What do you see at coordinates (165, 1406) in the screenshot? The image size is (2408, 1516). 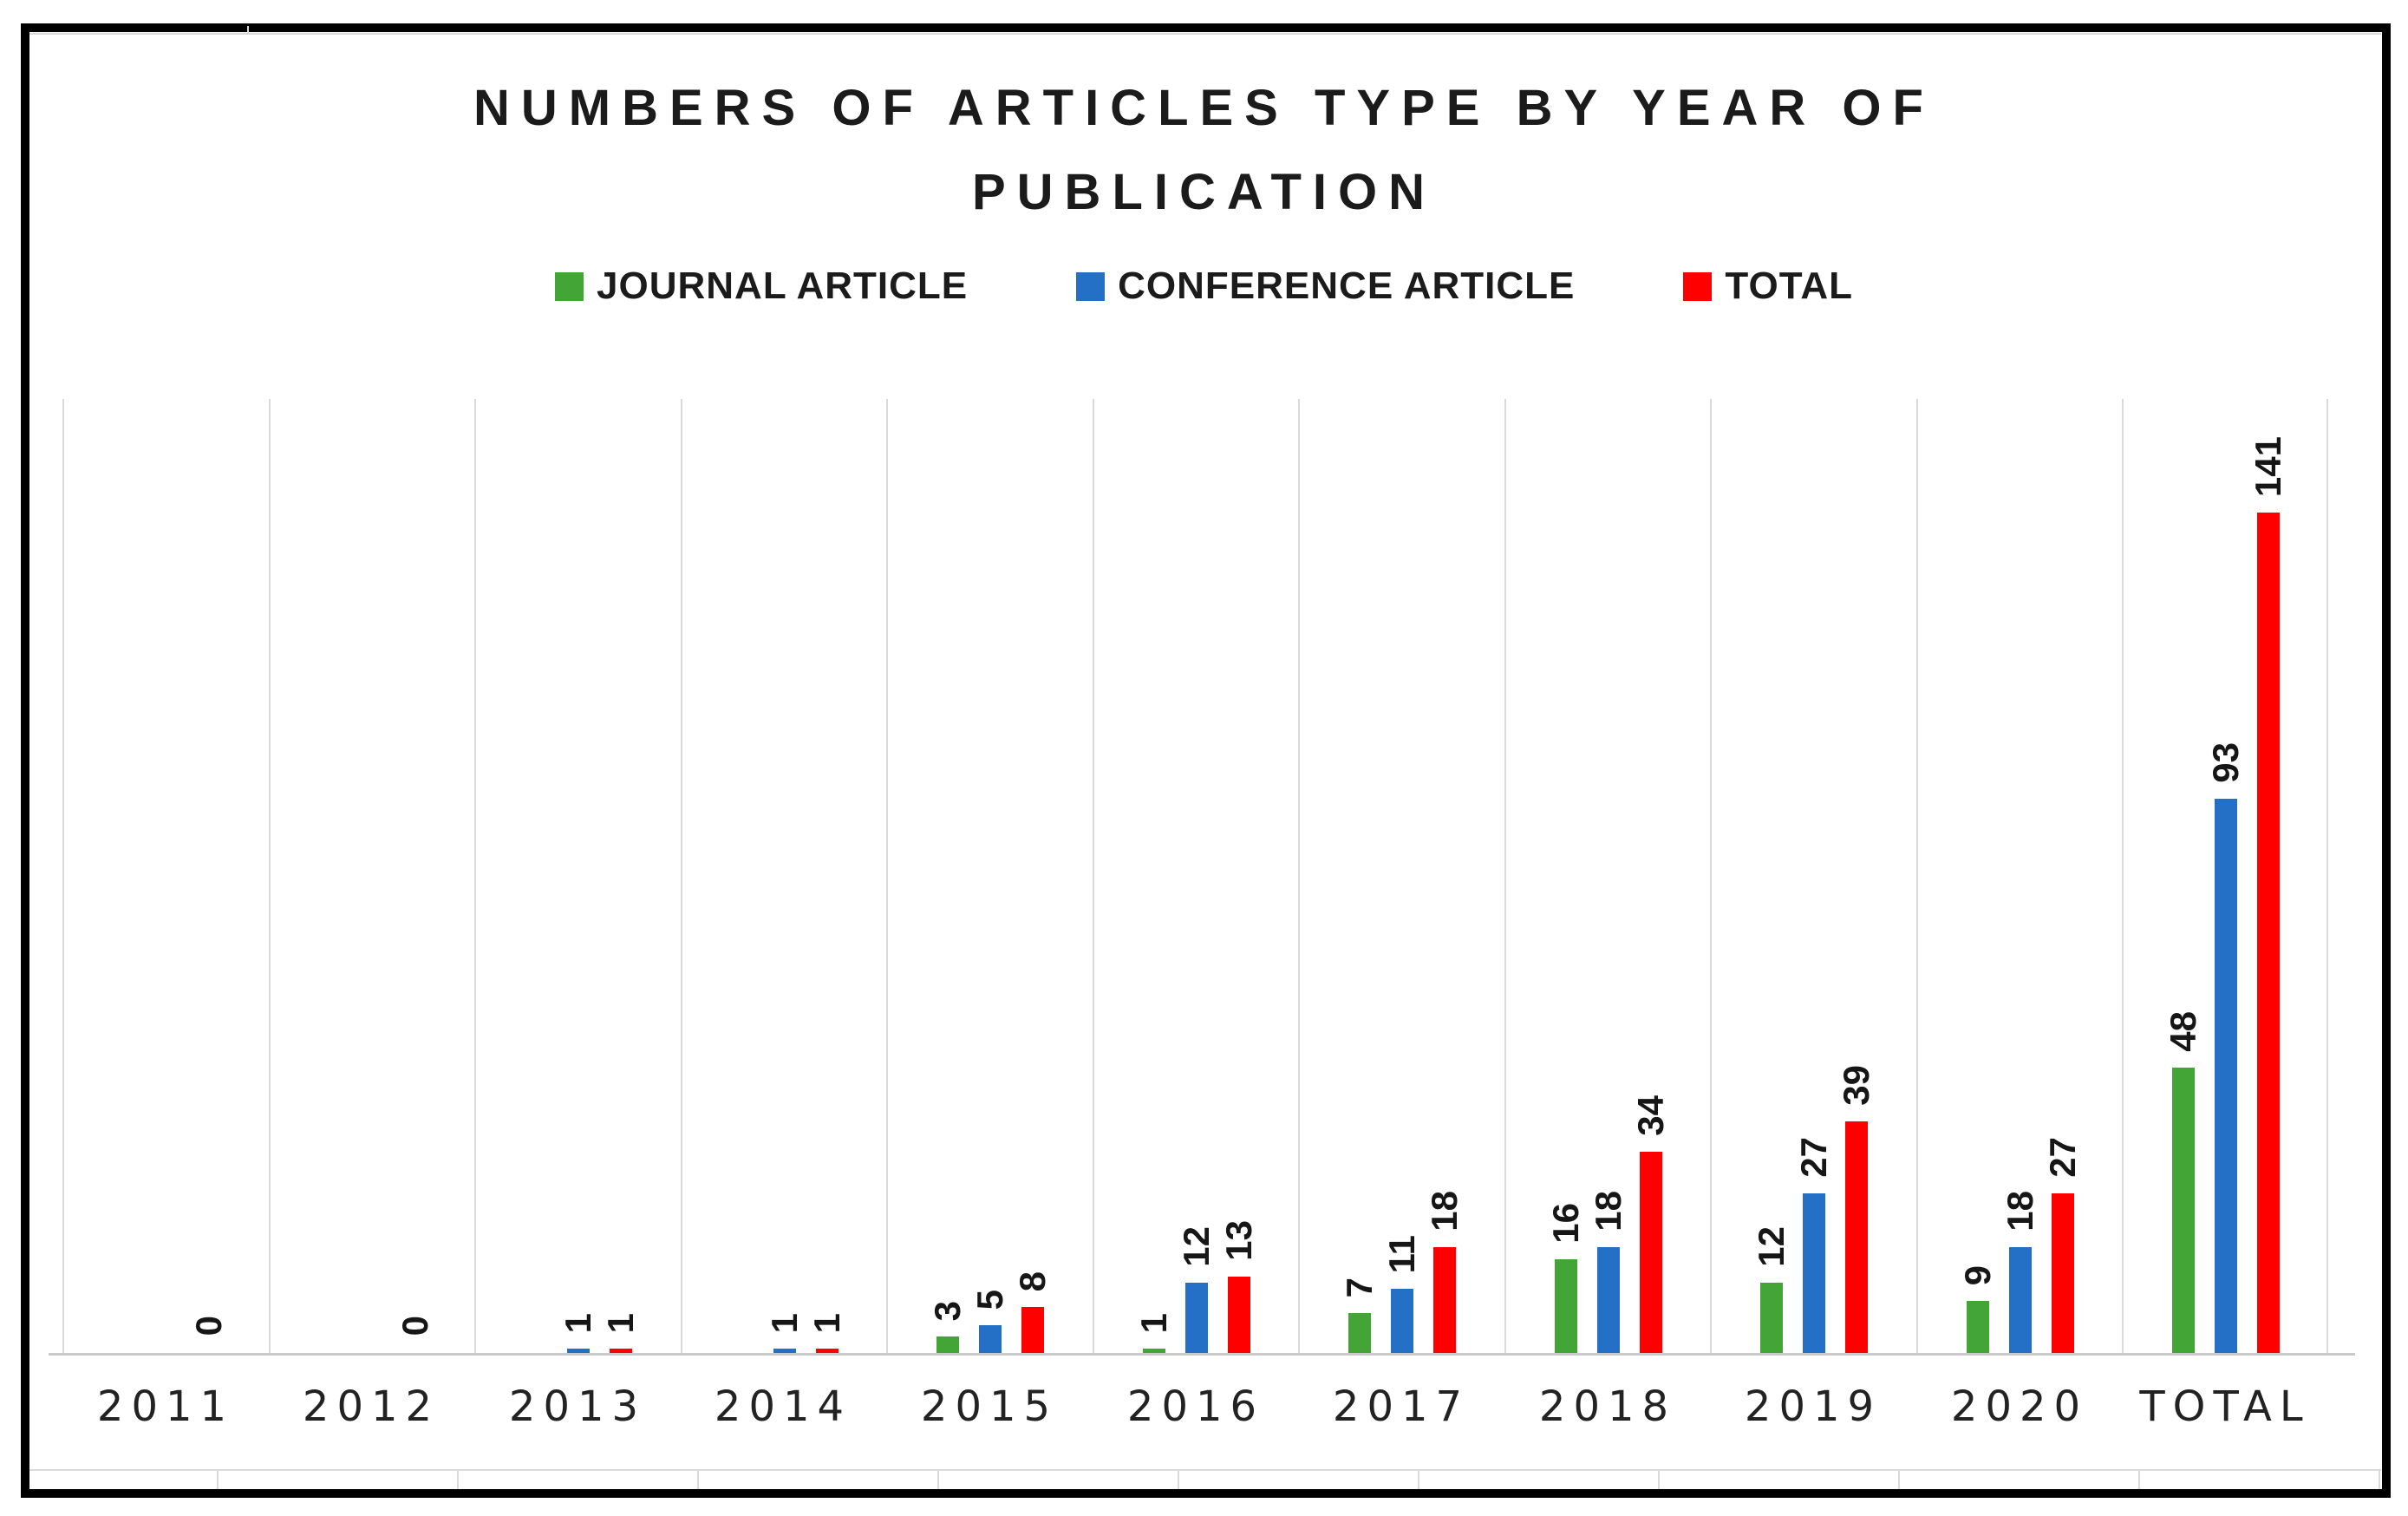 I see `x-axis-label: 2011` at bounding box center [165, 1406].